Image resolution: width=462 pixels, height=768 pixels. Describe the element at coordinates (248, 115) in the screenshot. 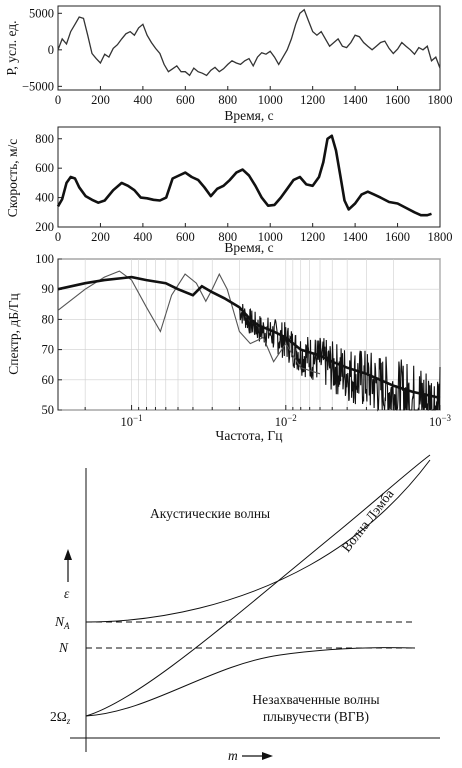

I see `pressure-xlabel: Время, с` at that location.